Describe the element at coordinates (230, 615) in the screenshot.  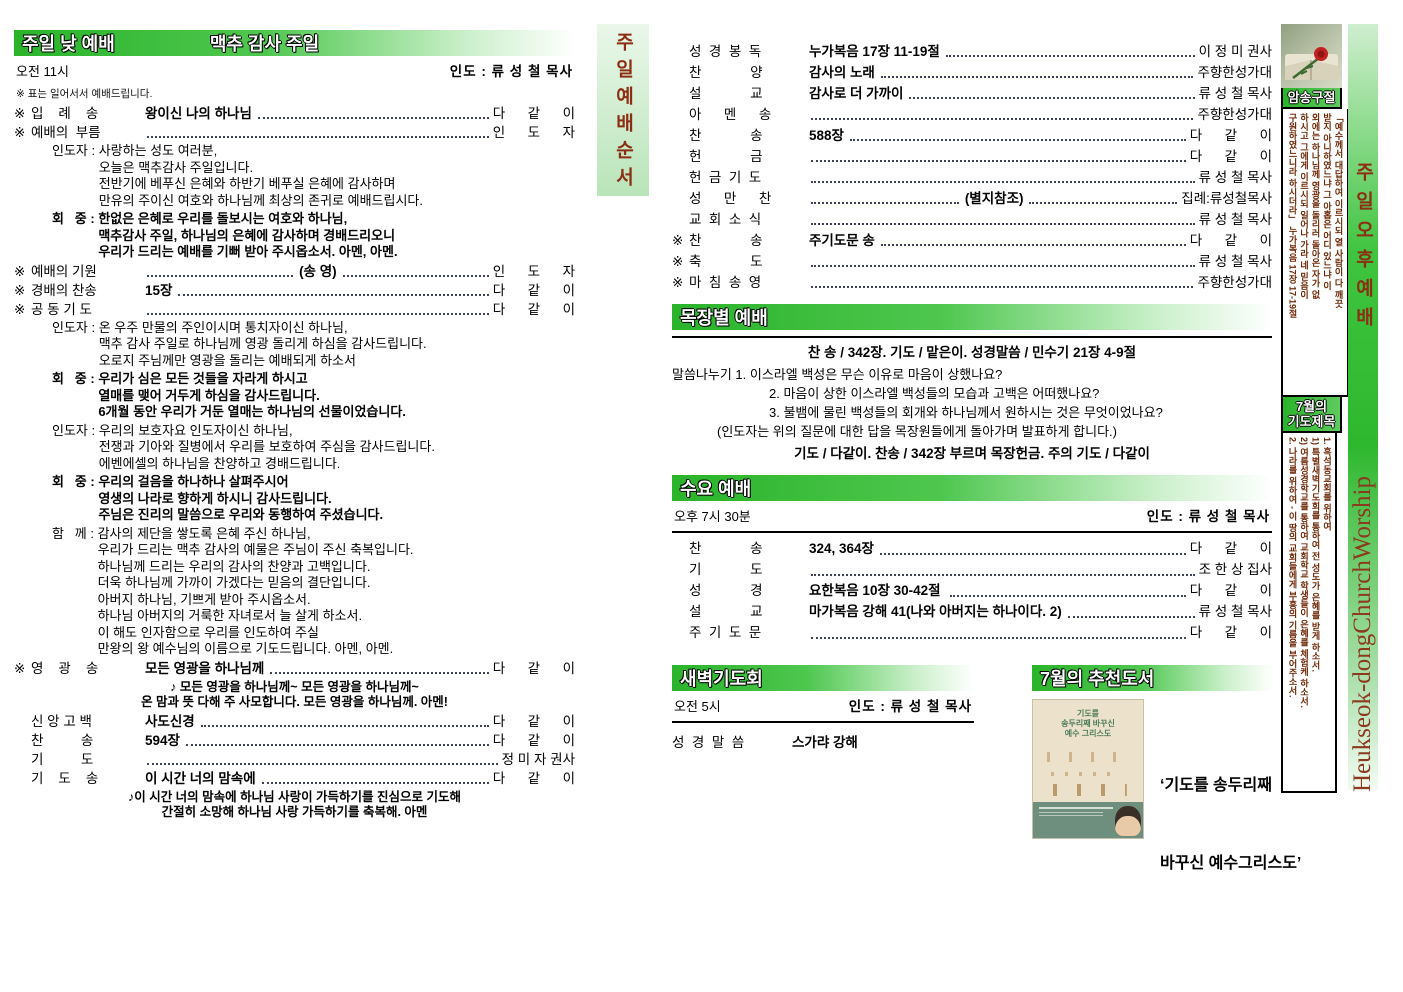
I see `reading-line: 하나님 아버지의 거룩한 자녀로서 늘 살게 하소서.` at that location.